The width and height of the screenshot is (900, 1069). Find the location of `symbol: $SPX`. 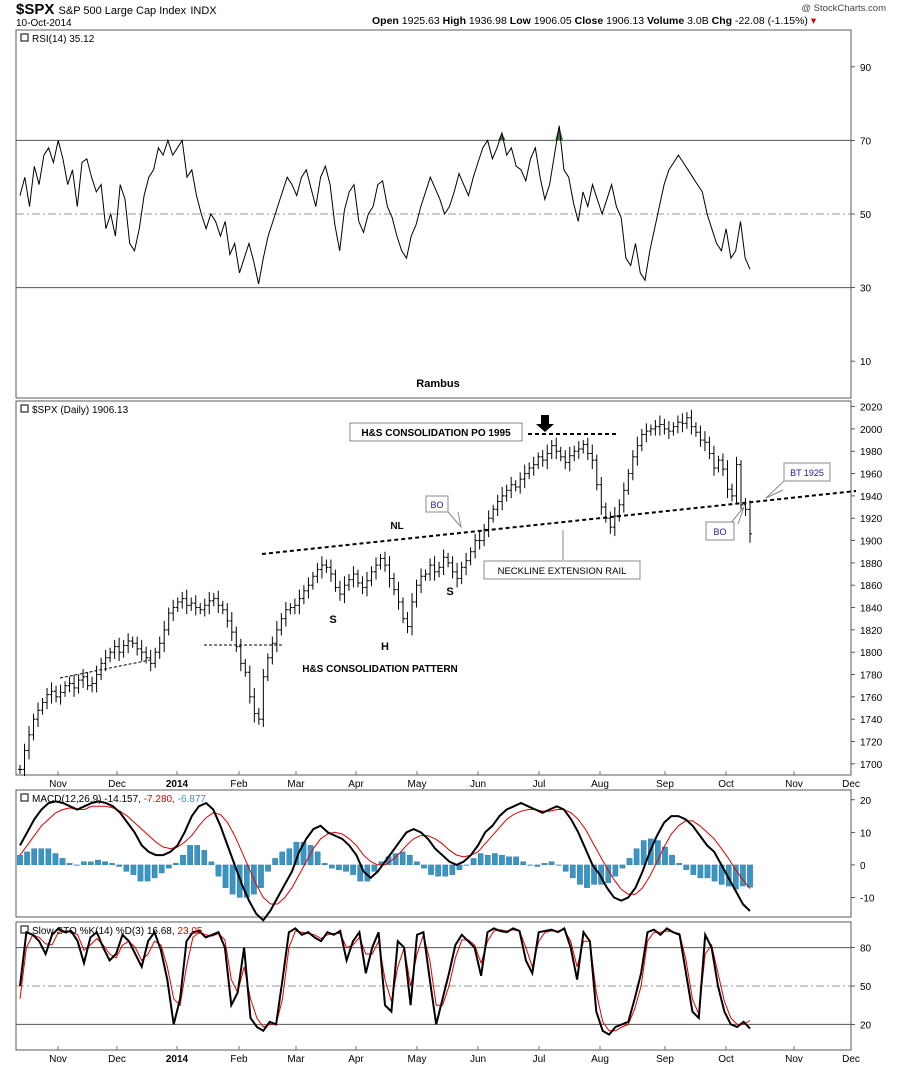

symbol: $SPX is located at coordinates (35, 9).